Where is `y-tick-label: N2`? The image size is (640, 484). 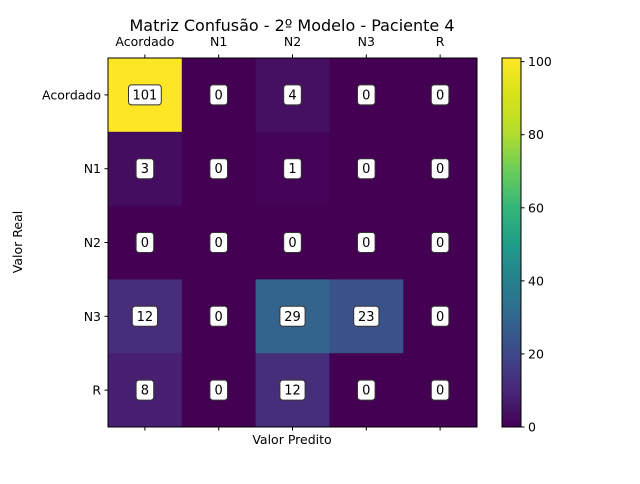 y-tick-label: N2 is located at coordinates (92, 242).